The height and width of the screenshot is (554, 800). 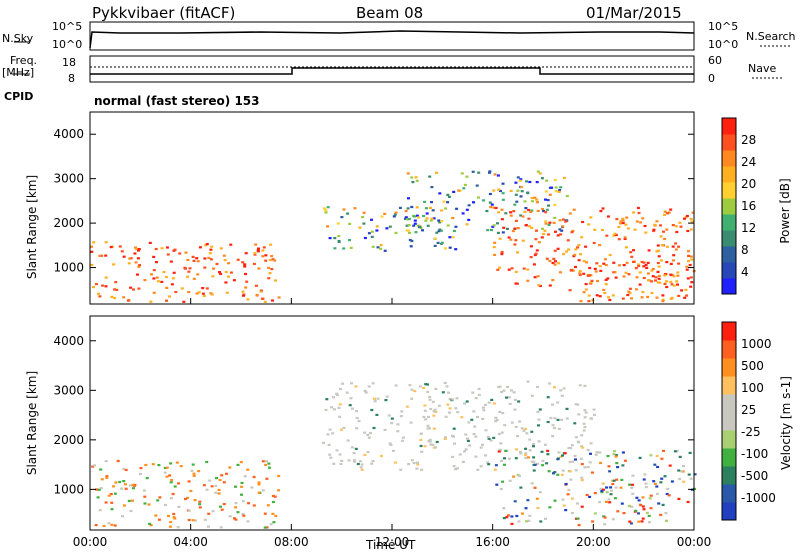 I want to click on x-tick-label: 04:00, so click(x=190, y=542).